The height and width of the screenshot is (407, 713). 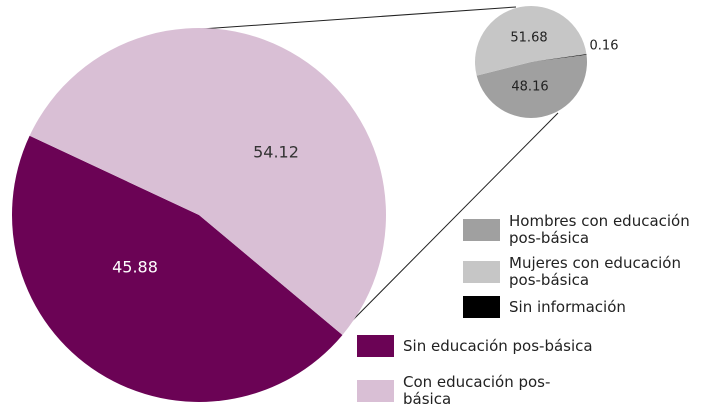 I want to click on legend-label: Con educación pos-básica, so click(x=477, y=390).